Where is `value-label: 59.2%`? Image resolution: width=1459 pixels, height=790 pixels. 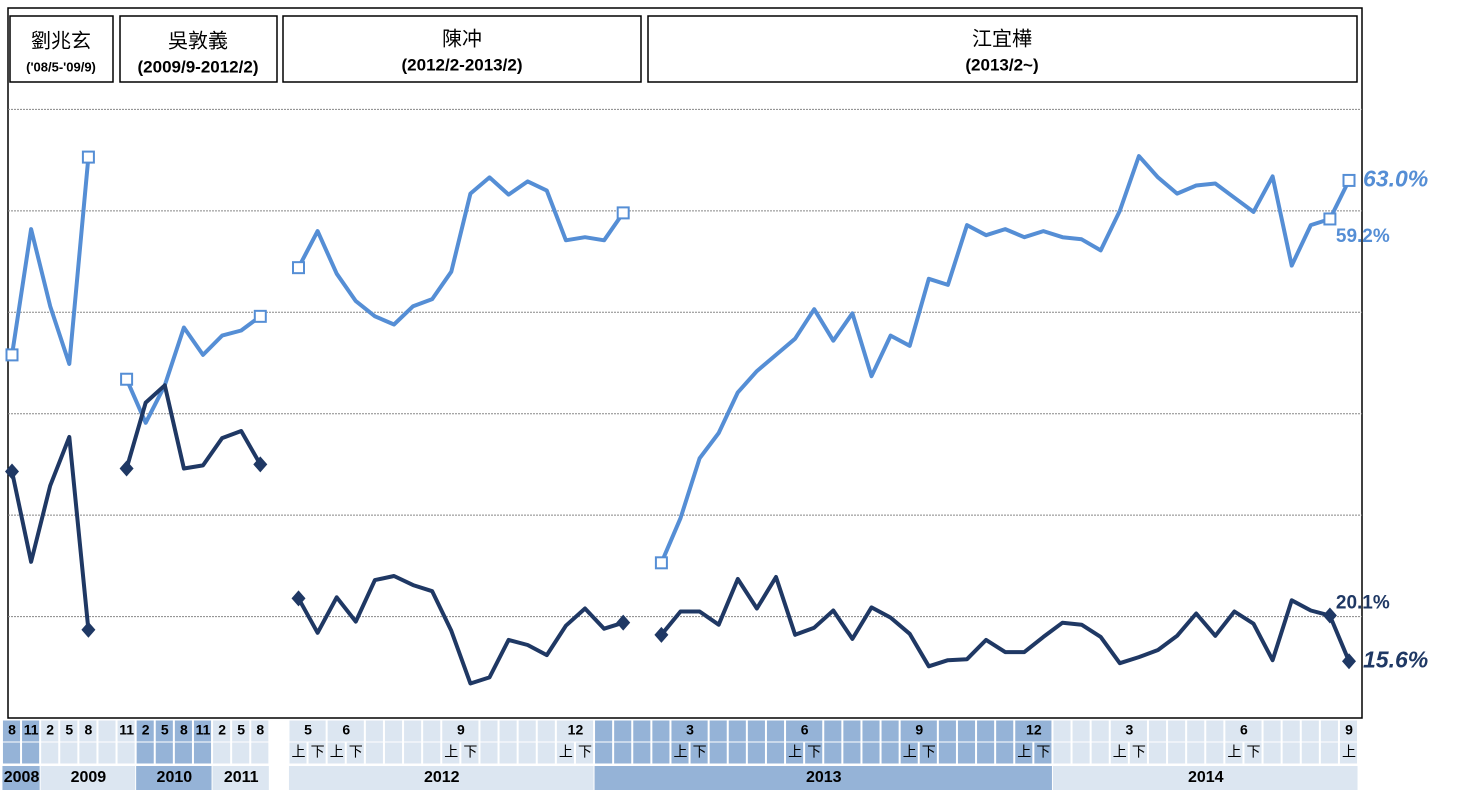
value-label: 59.2% is located at coordinates (1363, 236).